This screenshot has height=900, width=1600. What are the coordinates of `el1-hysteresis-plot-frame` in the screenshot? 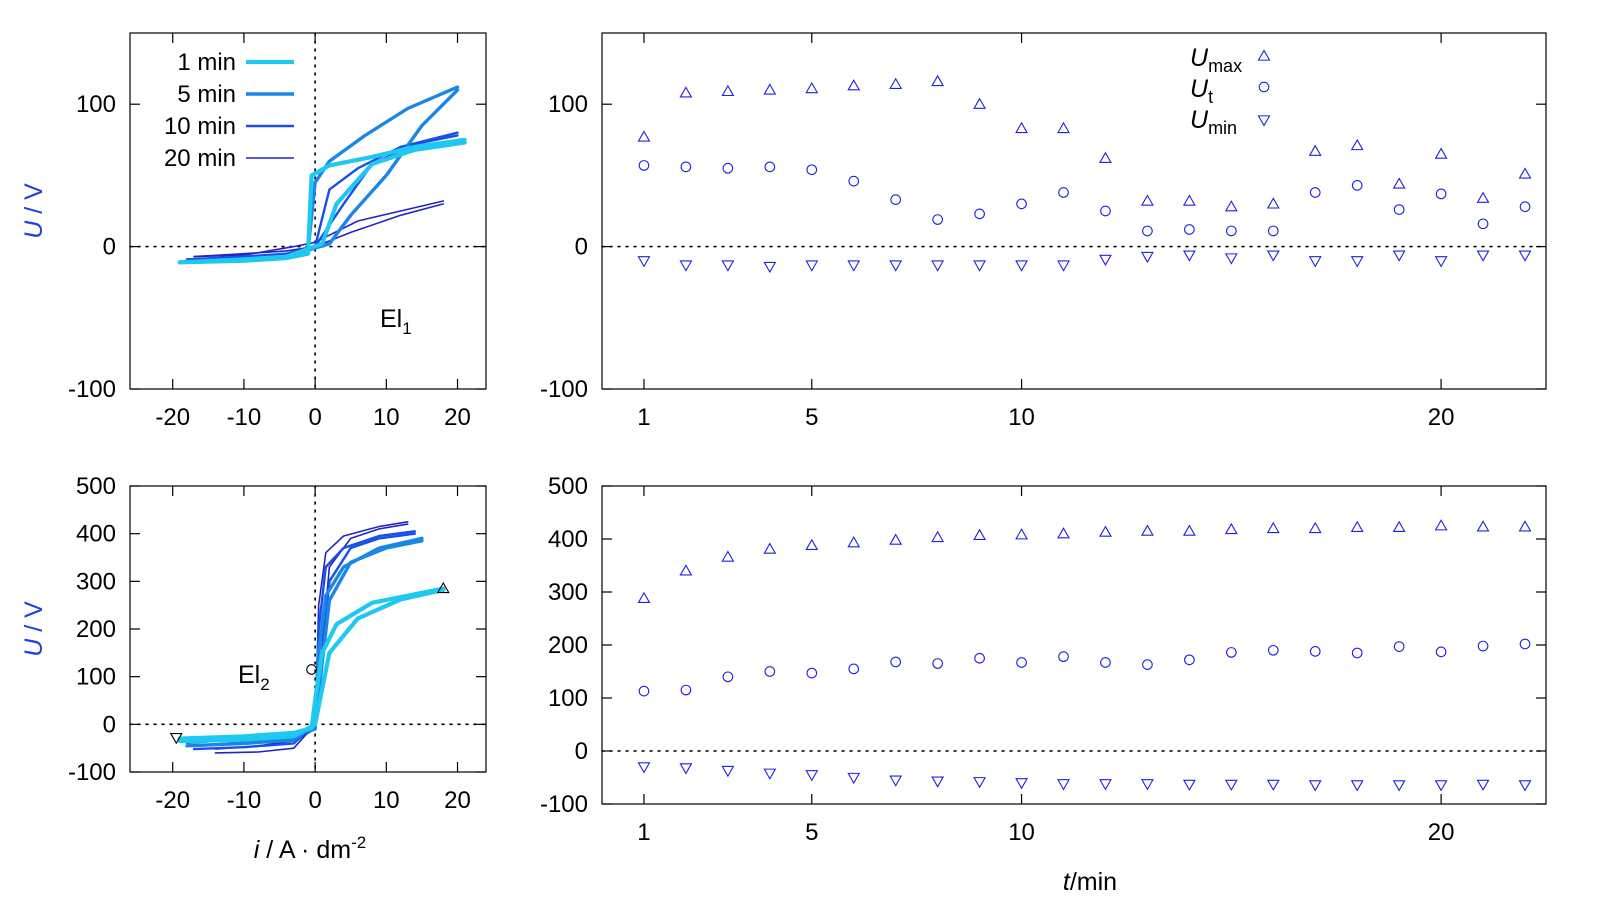 It's located at (308, 211).